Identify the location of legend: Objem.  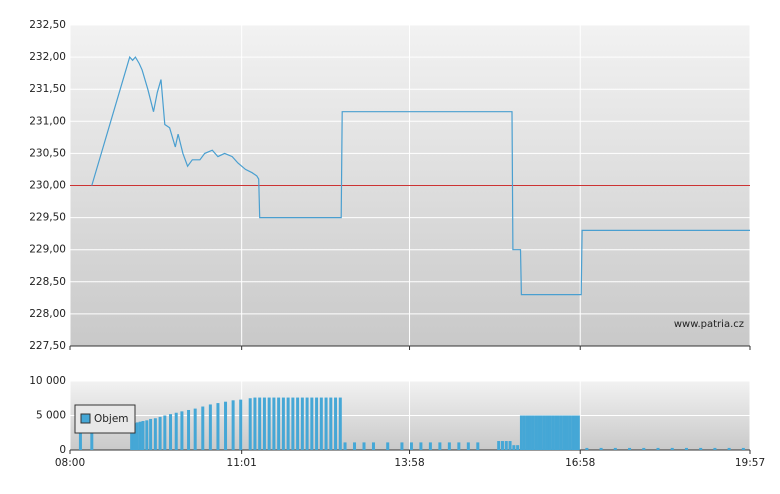
(105, 419).